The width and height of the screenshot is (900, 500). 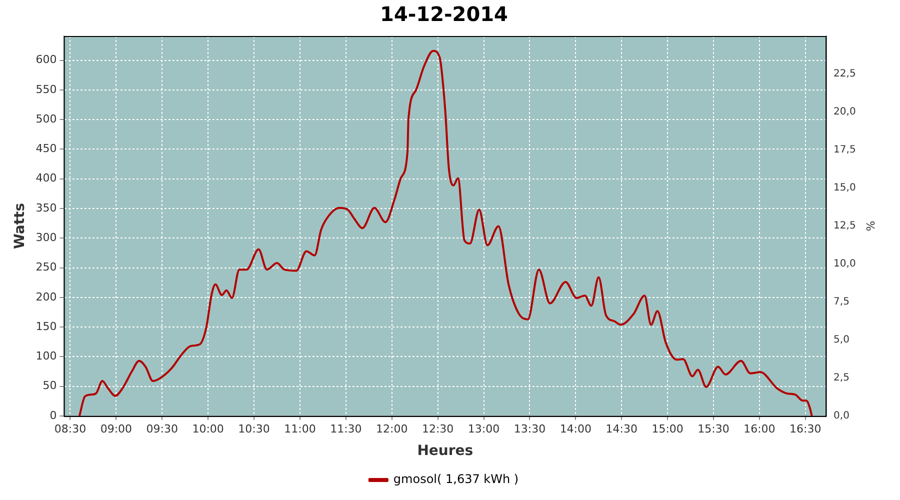 What do you see at coordinates (162, 429) in the screenshot?
I see `x-tick-label: 09:30` at bounding box center [162, 429].